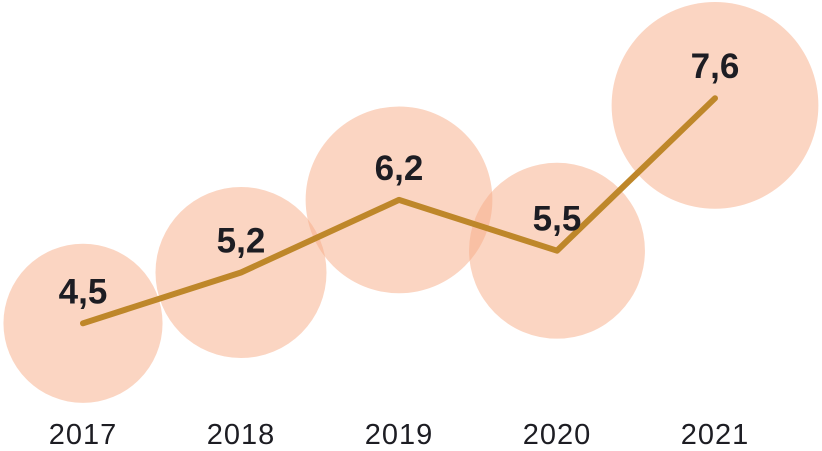 The width and height of the screenshot is (822, 451). What do you see at coordinates (241, 240) in the screenshot?
I see `value-label-2018: 5,2` at bounding box center [241, 240].